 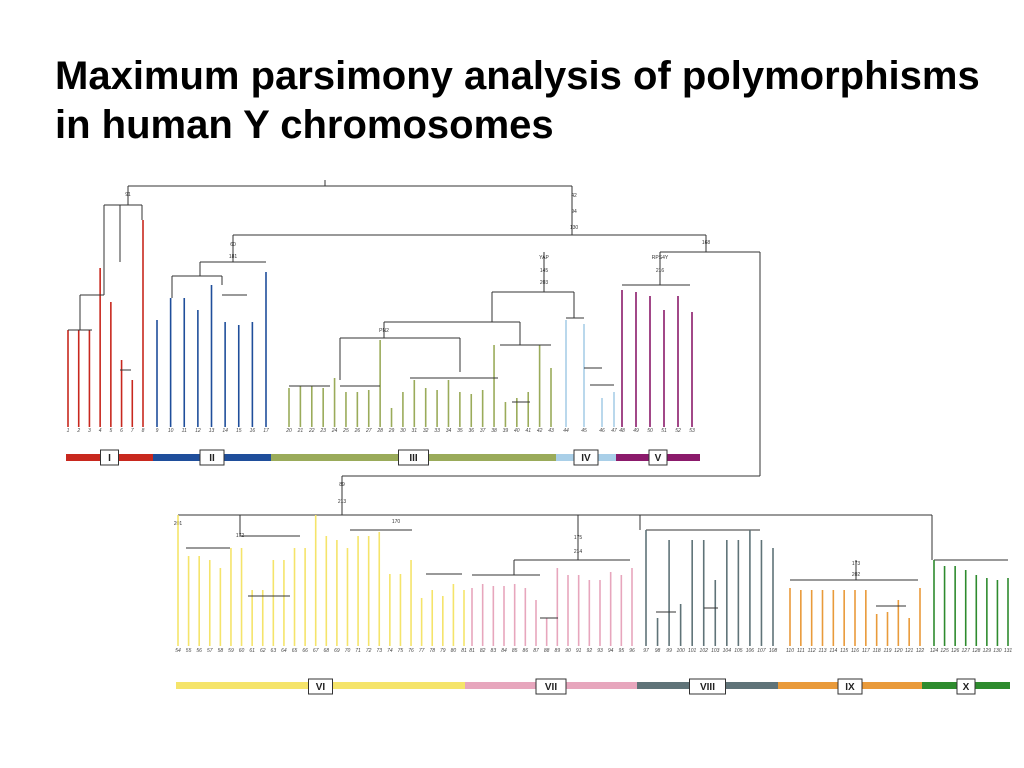 I want to click on leaf-number: 21, so click(x=300, y=431).